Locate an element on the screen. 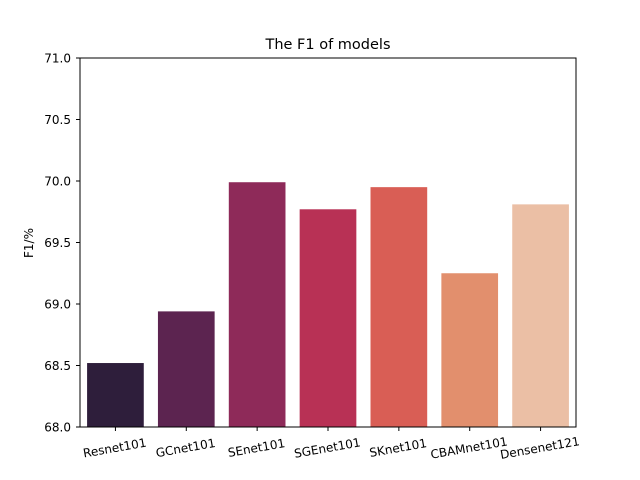  bar-cbamnet101 is located at coordinates (470, 350).